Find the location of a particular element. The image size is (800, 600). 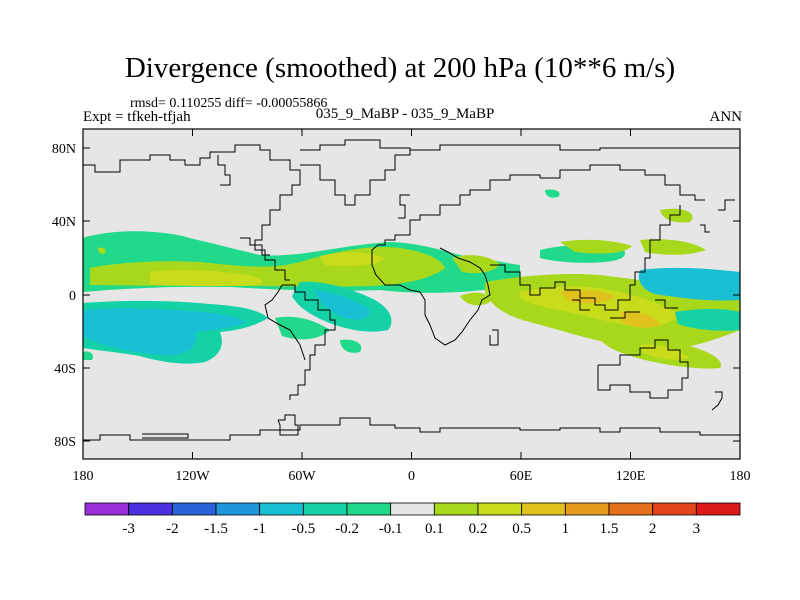

lon-tick-label: 120E is located at coordinates (631, 476).